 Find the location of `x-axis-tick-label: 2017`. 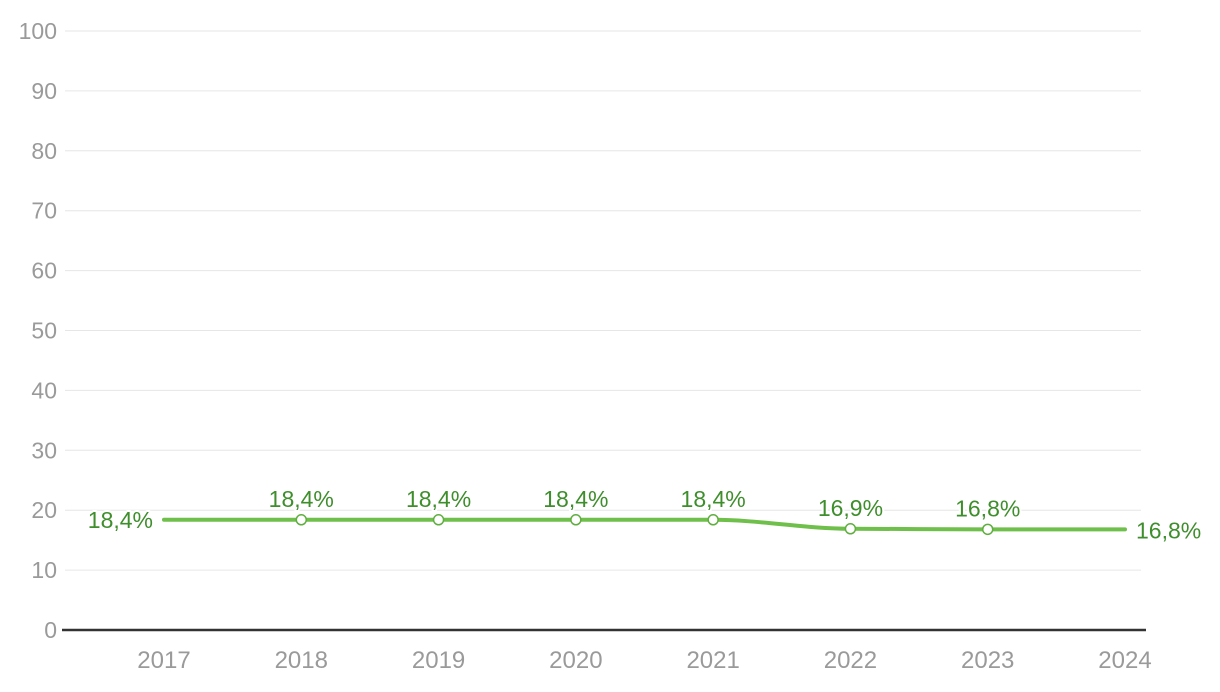

x-axis-tick-label: 2017 is located at coordinates (163, 660).